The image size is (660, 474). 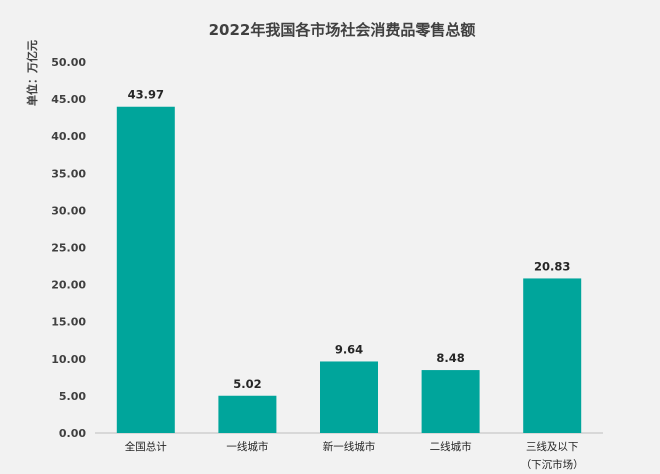 What do you see at coordinates (146, 95) in the screenshot?
I see `data-label: 43.97` at bounding box center [146, 95].